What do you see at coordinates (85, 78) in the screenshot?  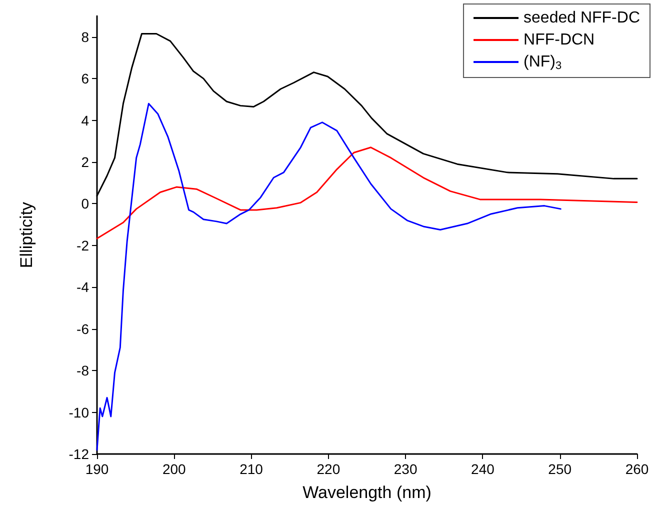 I see `y-tick-label: 6` at bounding box center [85, 78].